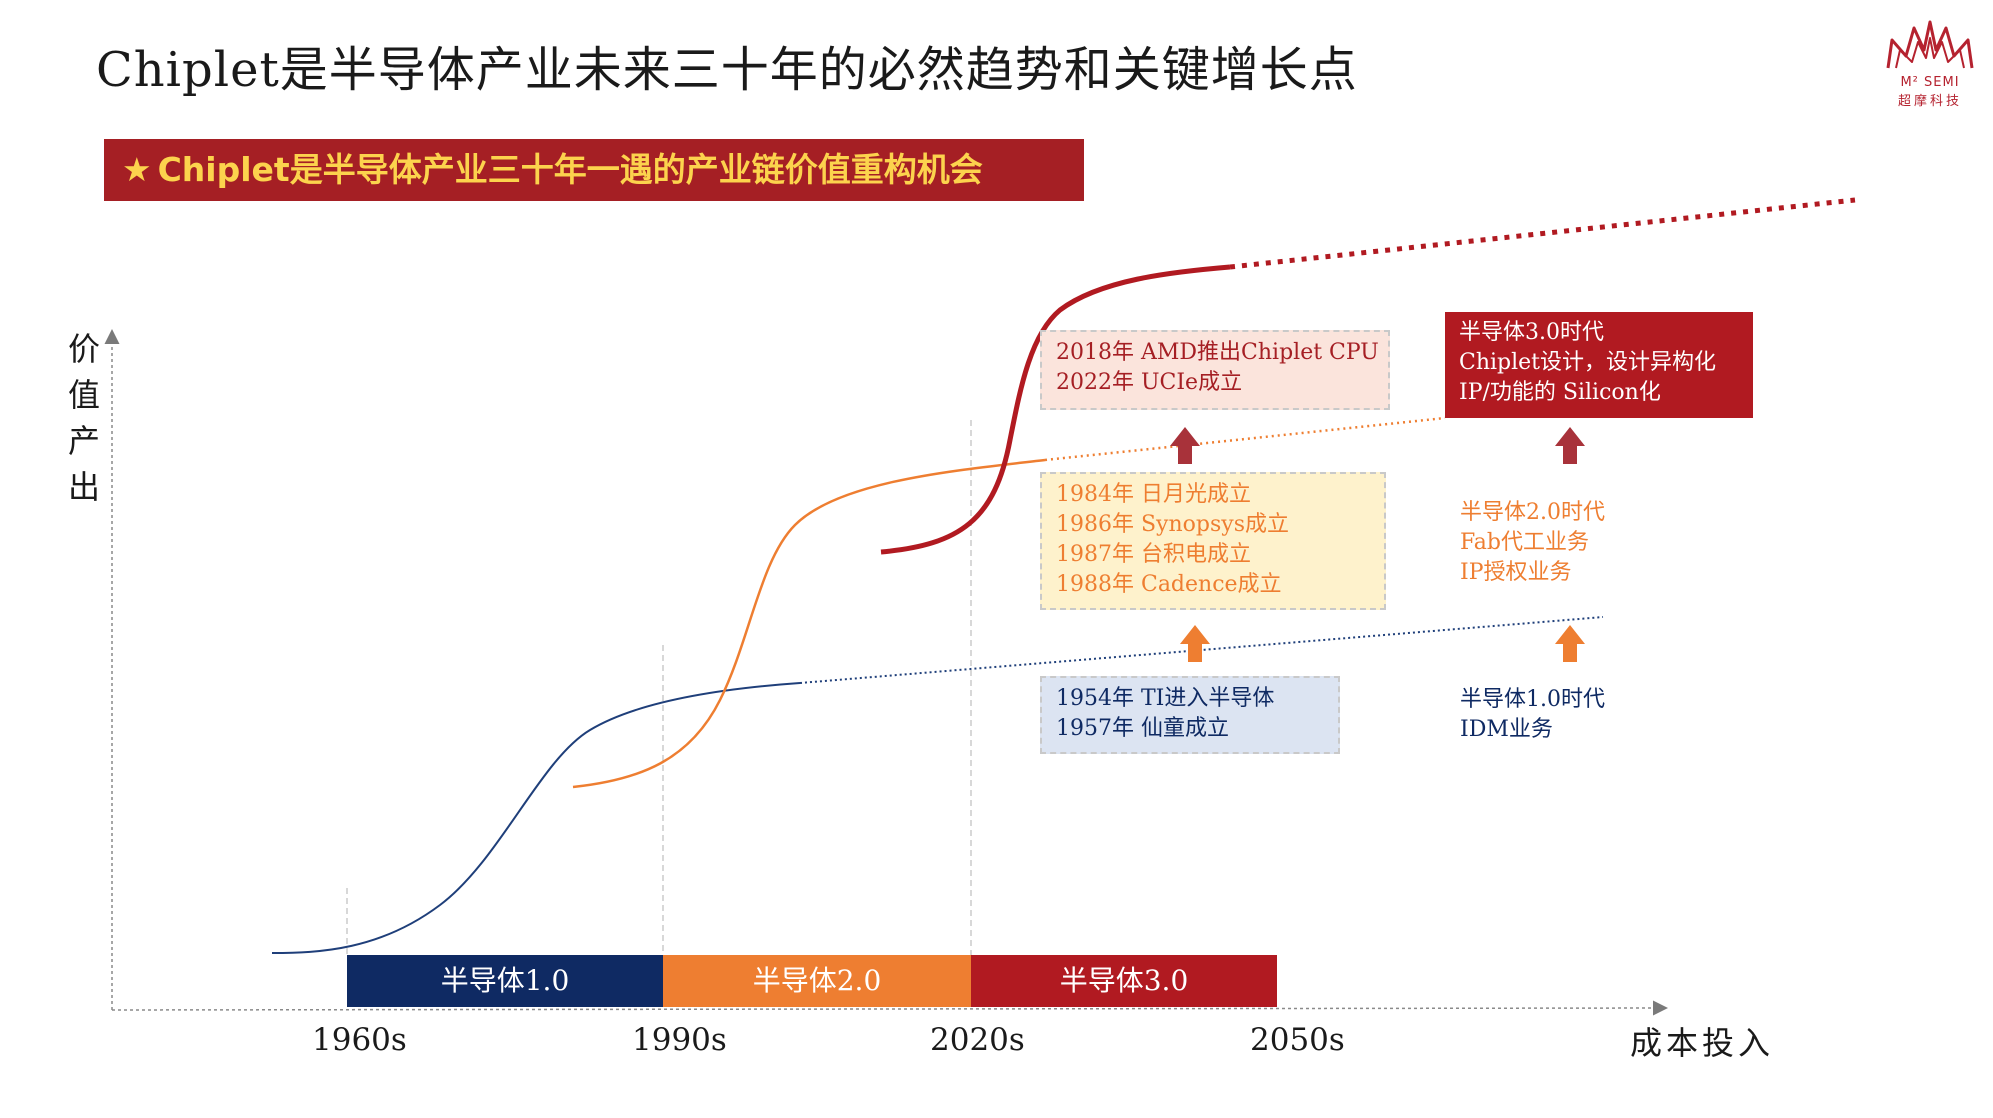  I want to click on crown-icon, so click(1930, 44).